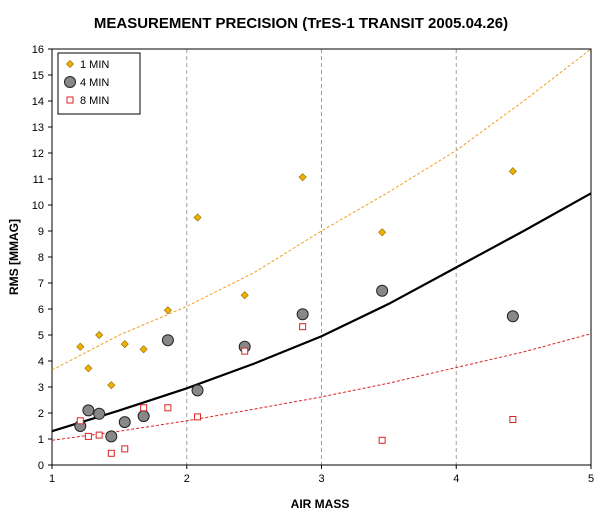  I want to click on y-tick-label: 7, so click(41, 284).